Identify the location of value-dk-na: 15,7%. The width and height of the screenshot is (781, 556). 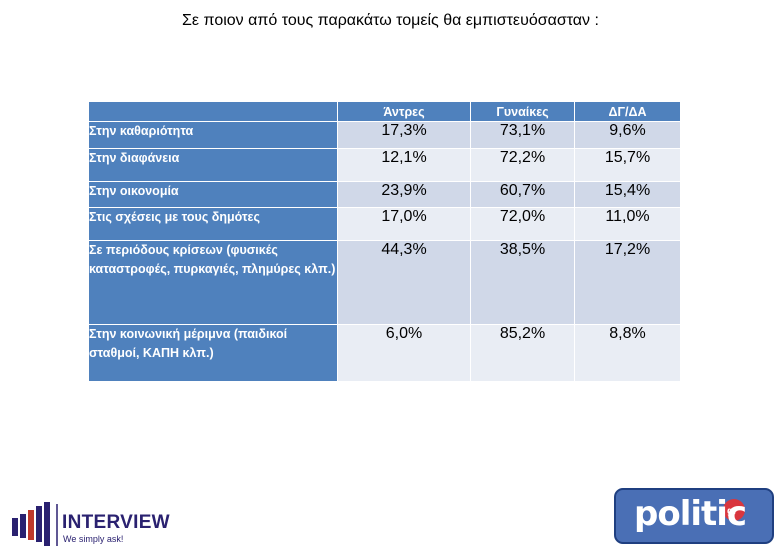
(628, 165).